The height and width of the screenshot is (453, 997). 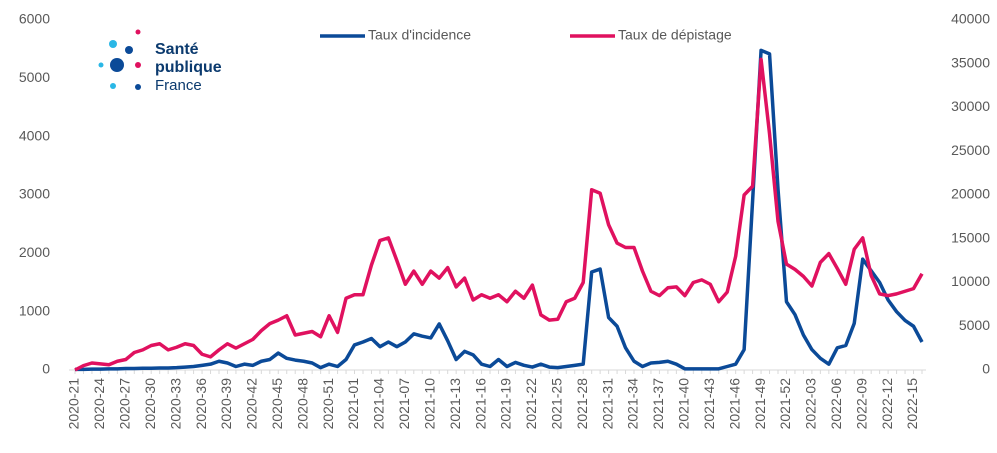 What do you see at coordinates (34, 19) in the screenshot?
I see `y-tick-label: 6000` at bounding box center [34, 19].